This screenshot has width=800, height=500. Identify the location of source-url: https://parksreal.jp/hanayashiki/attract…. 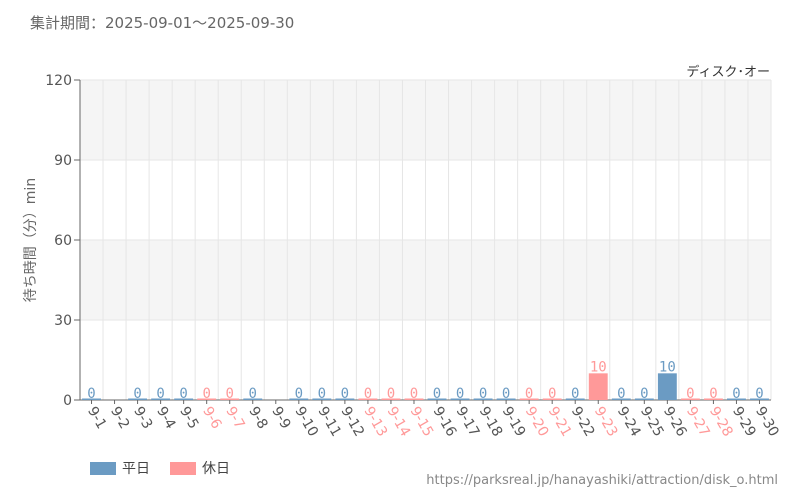
(602, 480).